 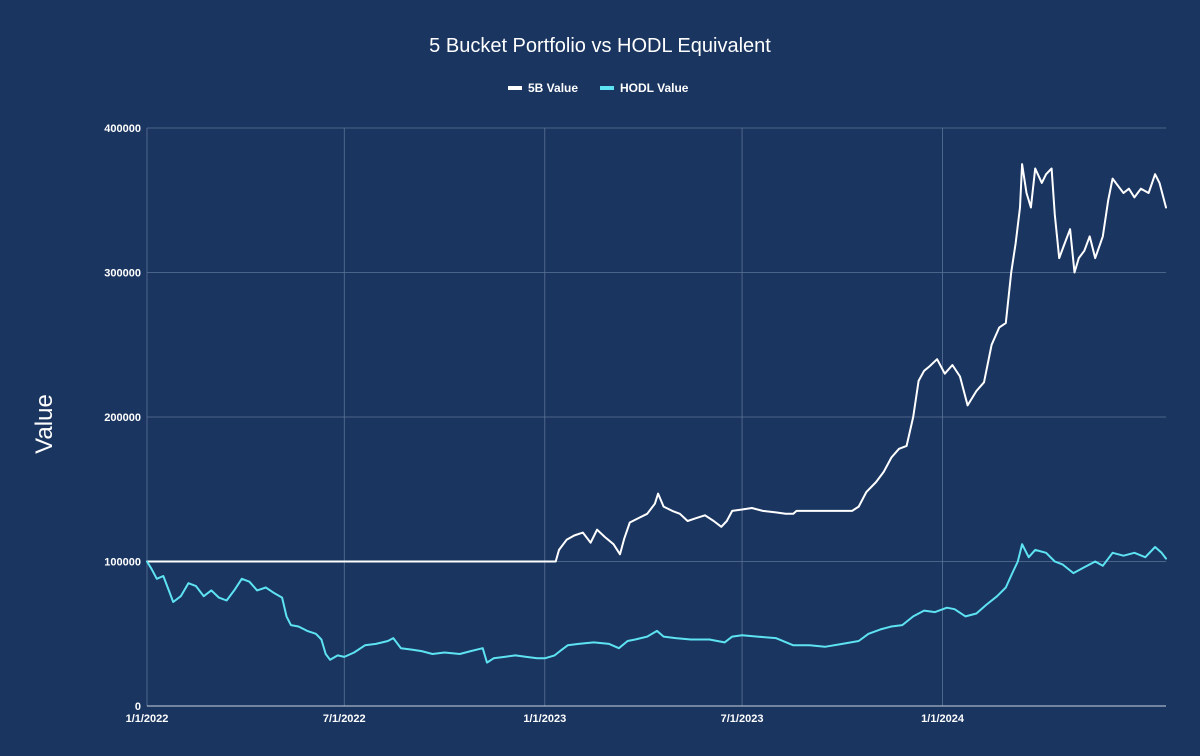 What do you see at coordinates (600, 46) in the screenshot?
I see `chart-title: 5 Bucket Portfolio vs HODL Equivalent` at bounding box center [600, 46].